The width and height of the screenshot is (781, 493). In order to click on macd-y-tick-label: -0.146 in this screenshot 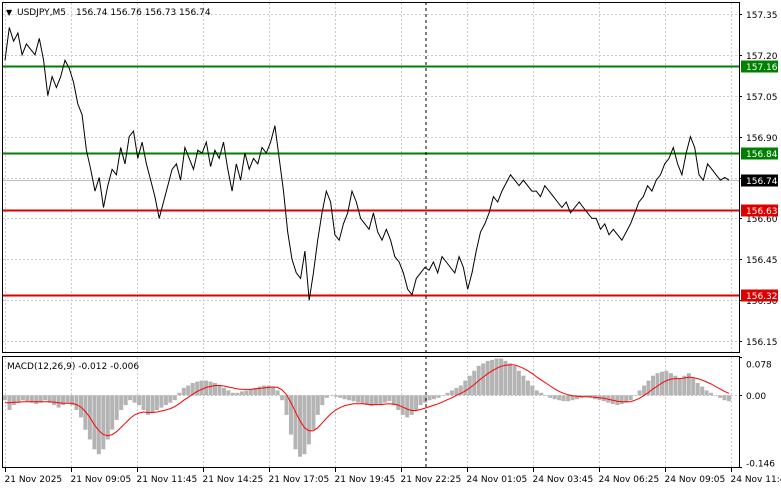, I will do `click(760, 465)`.